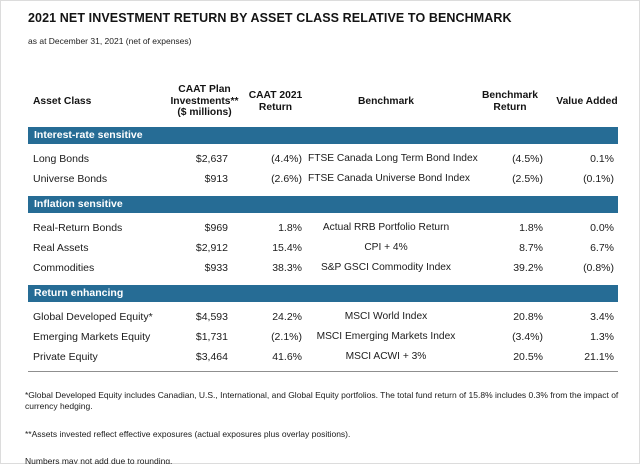  What do you see at coordinates (286, 337) in the screenshot?
I see `caat-return-cell: (2.1%)` at bounding box center [286, 337].